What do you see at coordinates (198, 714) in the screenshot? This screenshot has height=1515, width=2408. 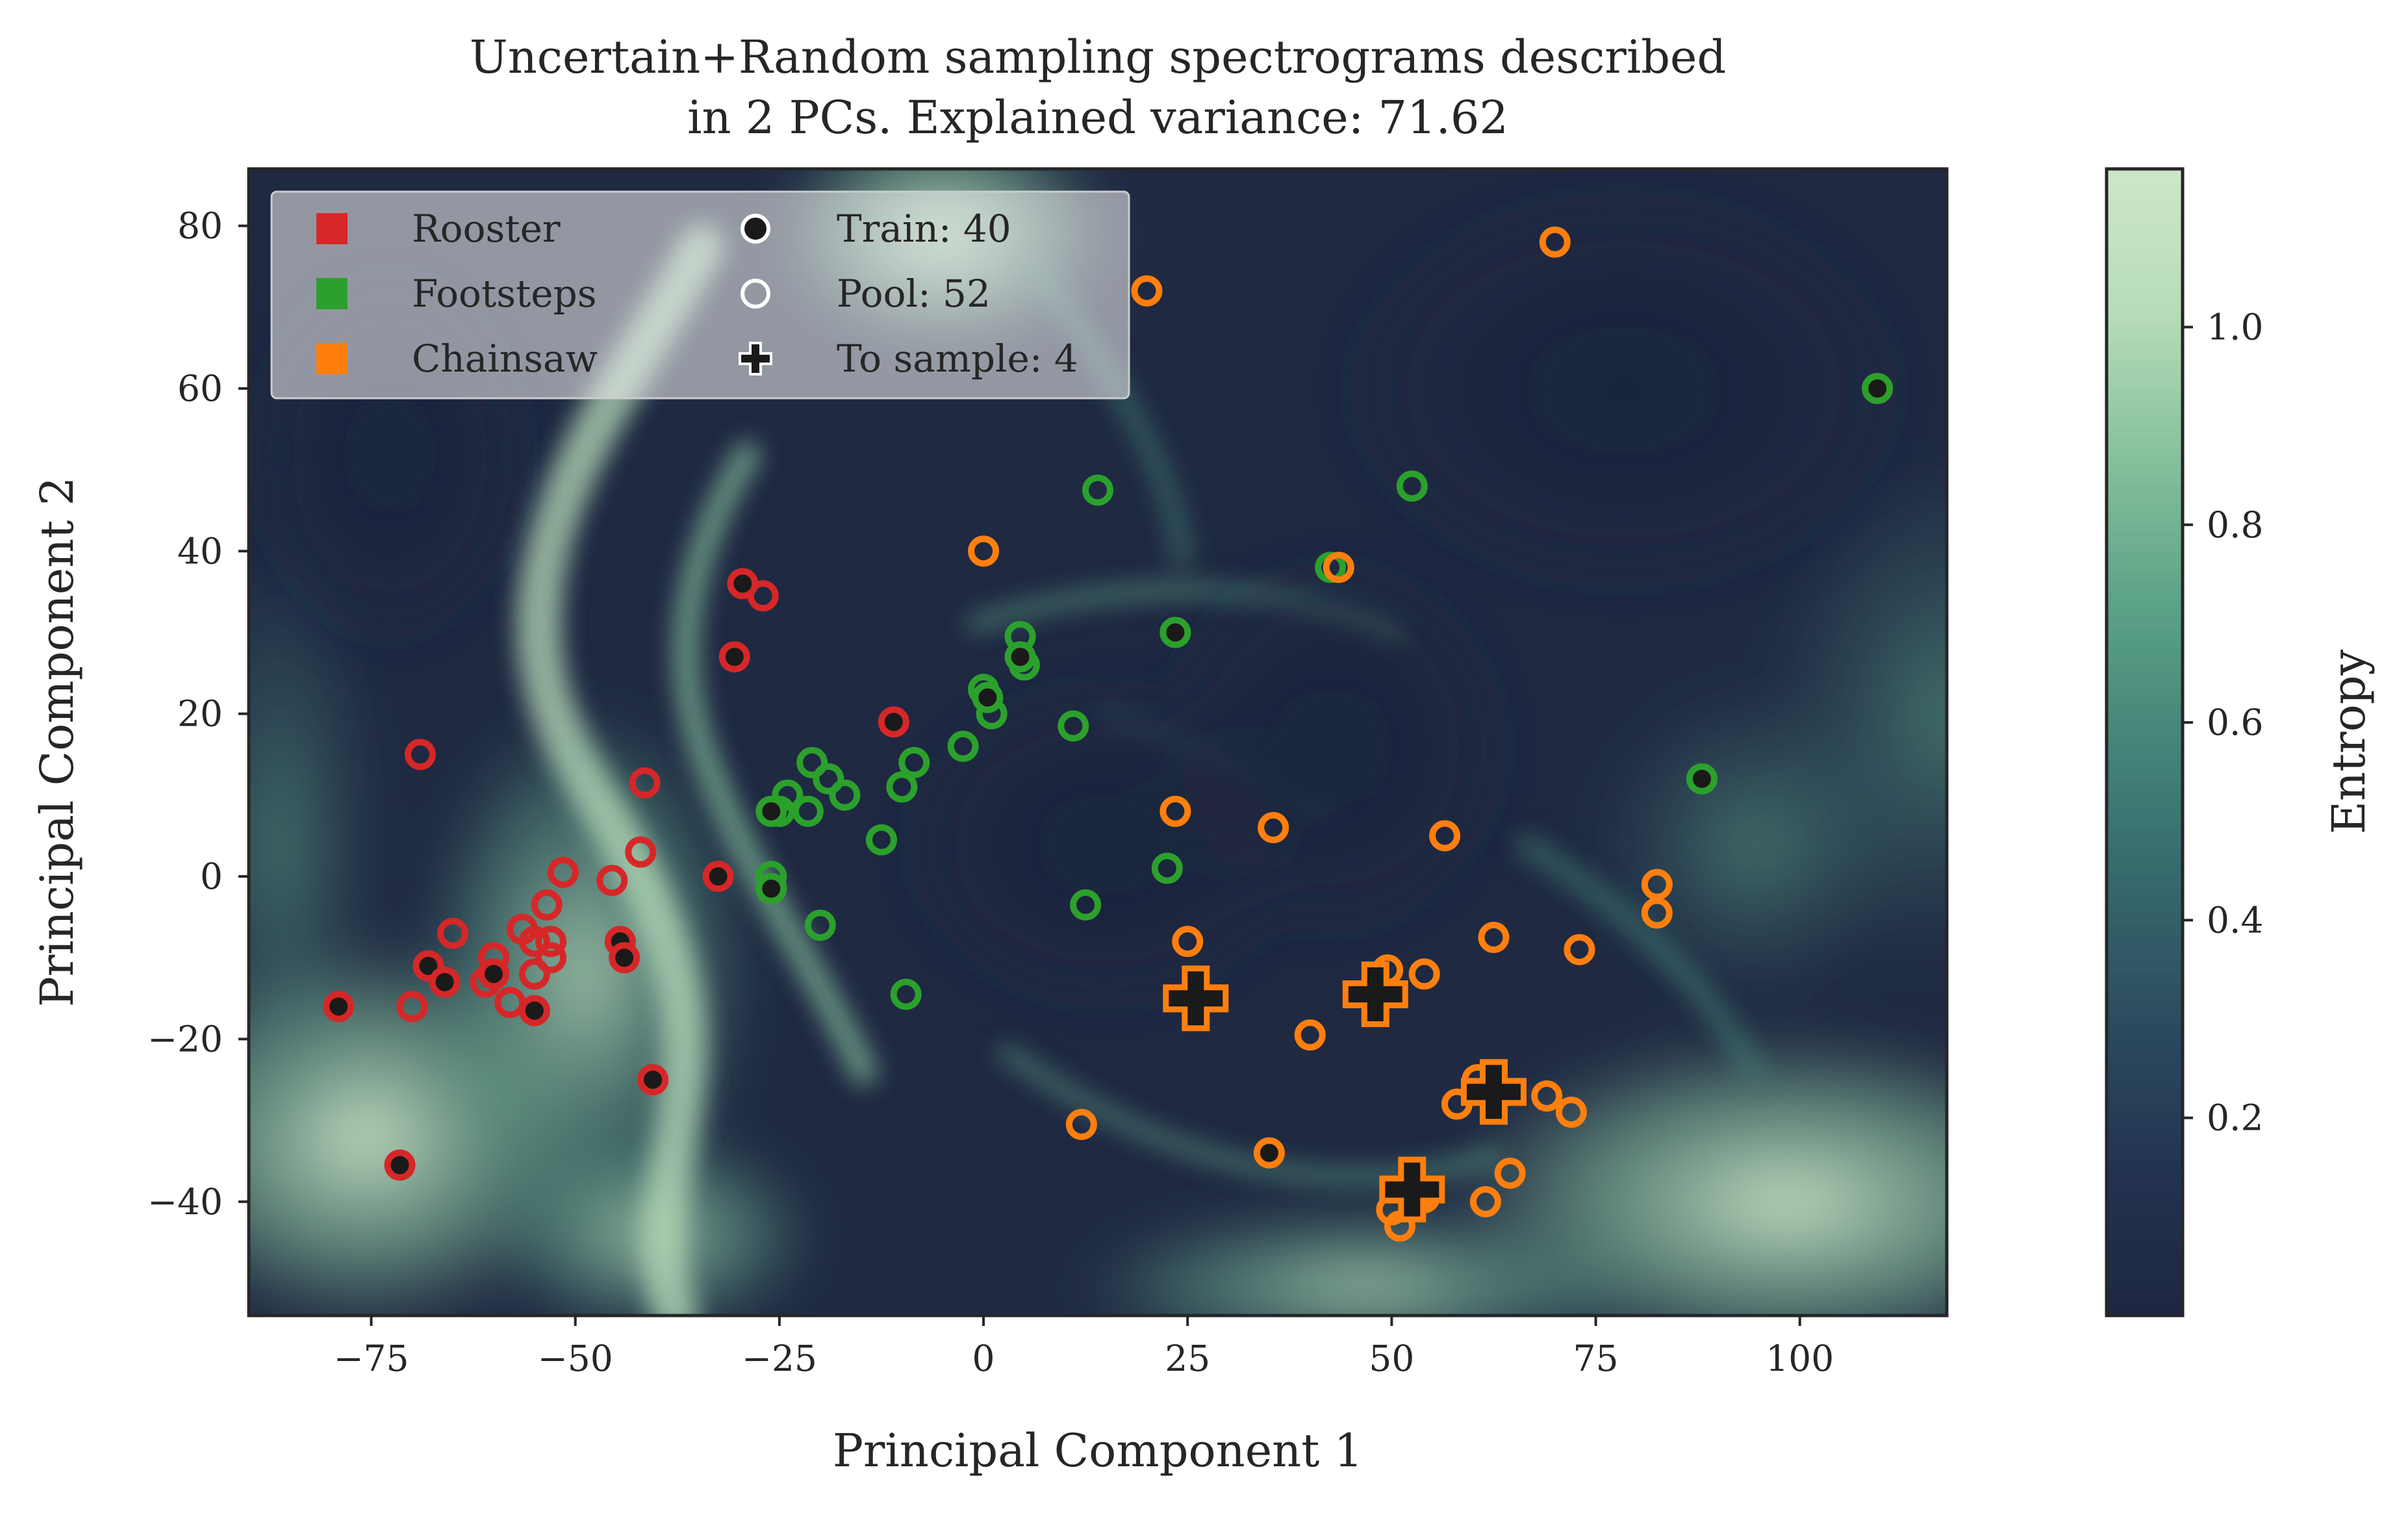 I see `y-axis-ticks: −40 −20 0 20 40 60 80` at bounding box center [198, 714].